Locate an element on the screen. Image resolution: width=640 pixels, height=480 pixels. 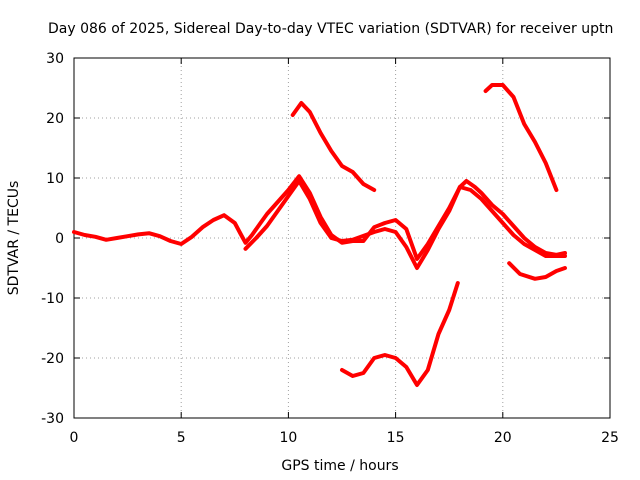
series-line-main-a is located at coordinates (319, 217).